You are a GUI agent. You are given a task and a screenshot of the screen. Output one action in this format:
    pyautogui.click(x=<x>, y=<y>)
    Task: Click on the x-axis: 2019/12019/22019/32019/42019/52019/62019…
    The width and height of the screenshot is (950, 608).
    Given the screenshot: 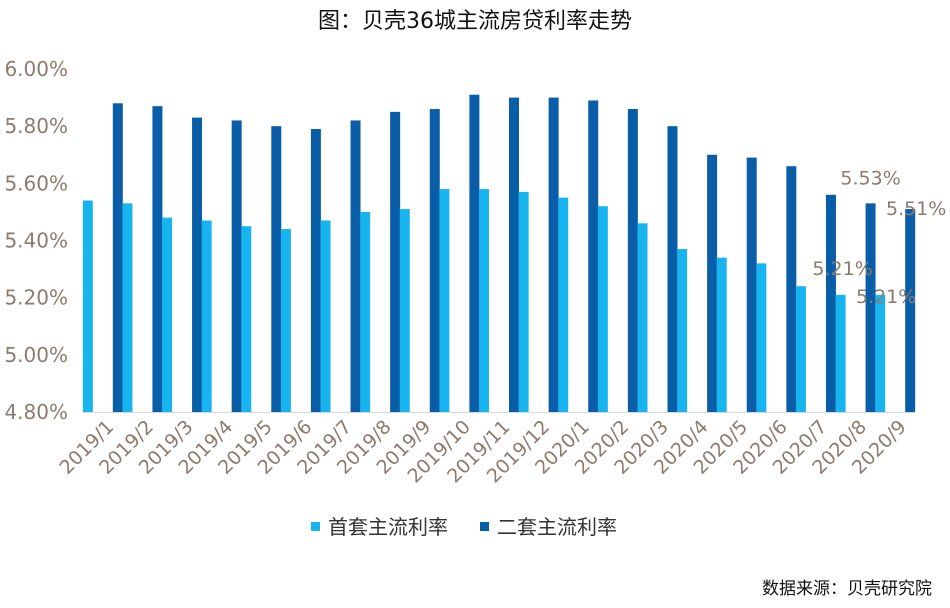 What is the action you would take?
    pyautogui.click(x=483, y=451)
    